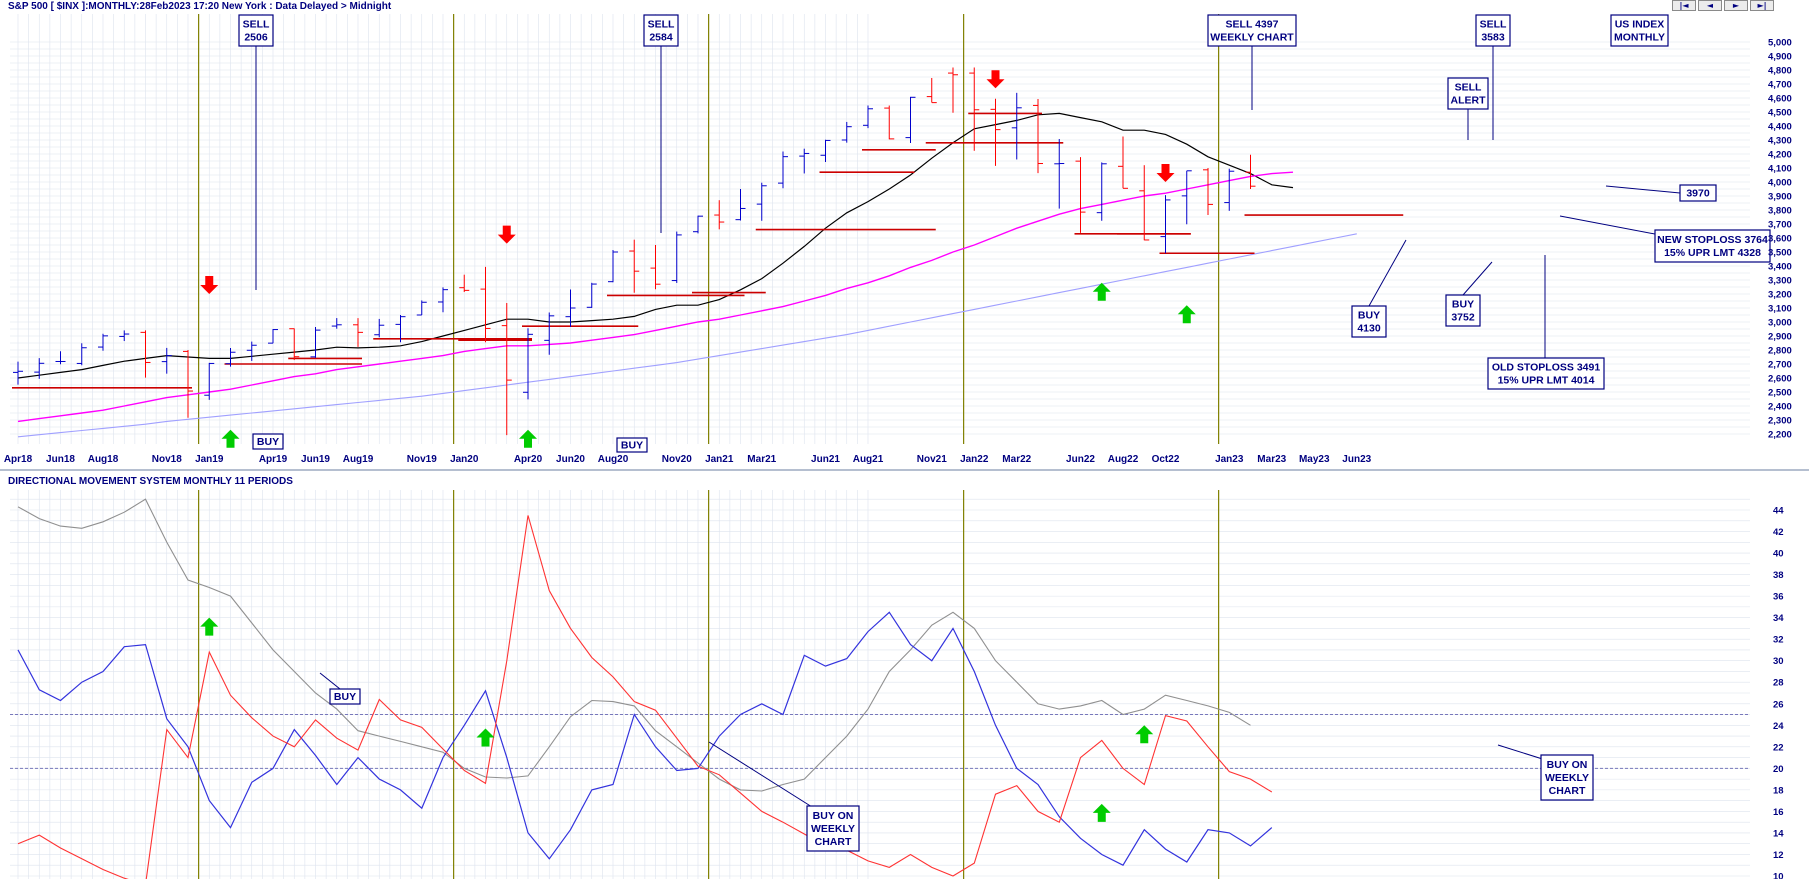  Describe the element at coordinates (1712, 240) in the screenshot. I see `annotation-text: NEW STOPLOSS 3764` at that location.